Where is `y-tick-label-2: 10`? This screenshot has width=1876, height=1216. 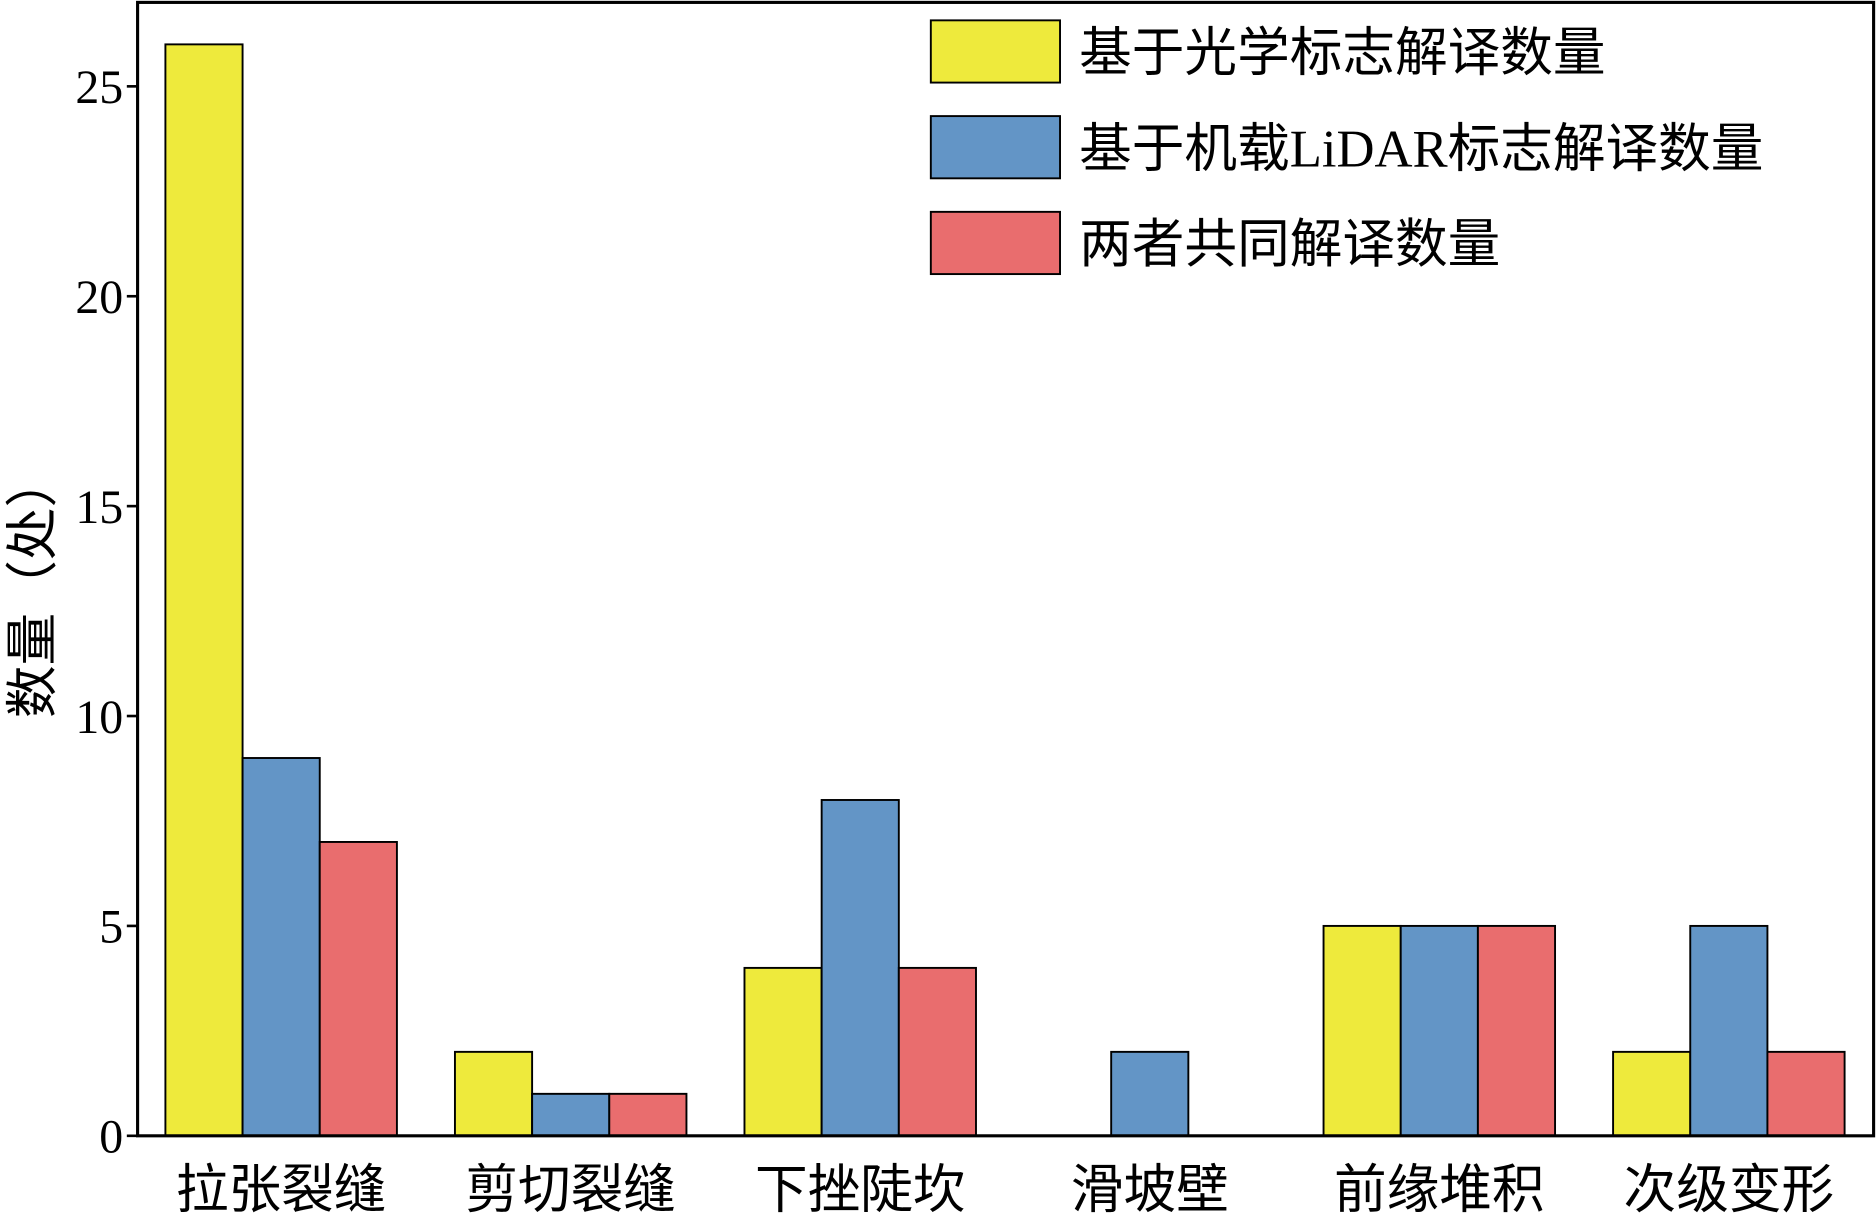 y-tick-label-2: 10 is located at coordinates (99, 717).